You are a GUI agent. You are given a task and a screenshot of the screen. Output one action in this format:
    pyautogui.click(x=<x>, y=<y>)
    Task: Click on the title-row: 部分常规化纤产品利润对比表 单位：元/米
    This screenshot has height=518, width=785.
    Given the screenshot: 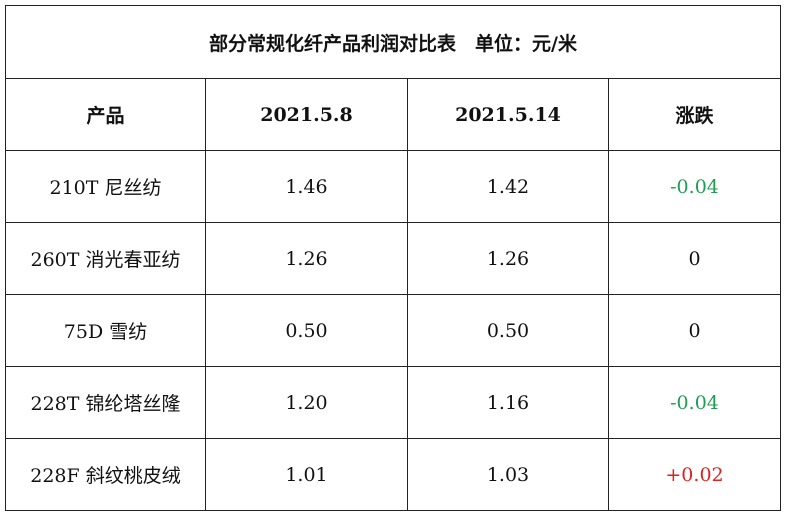 What is the action you would take?
    pyautogui.click(x=393, y=42)
    